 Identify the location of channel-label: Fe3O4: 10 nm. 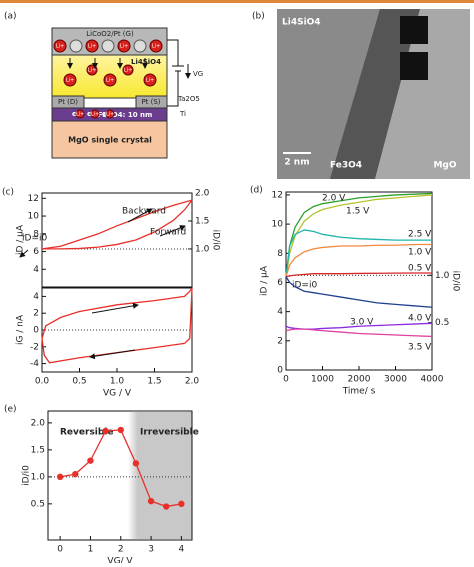
(125, 115).